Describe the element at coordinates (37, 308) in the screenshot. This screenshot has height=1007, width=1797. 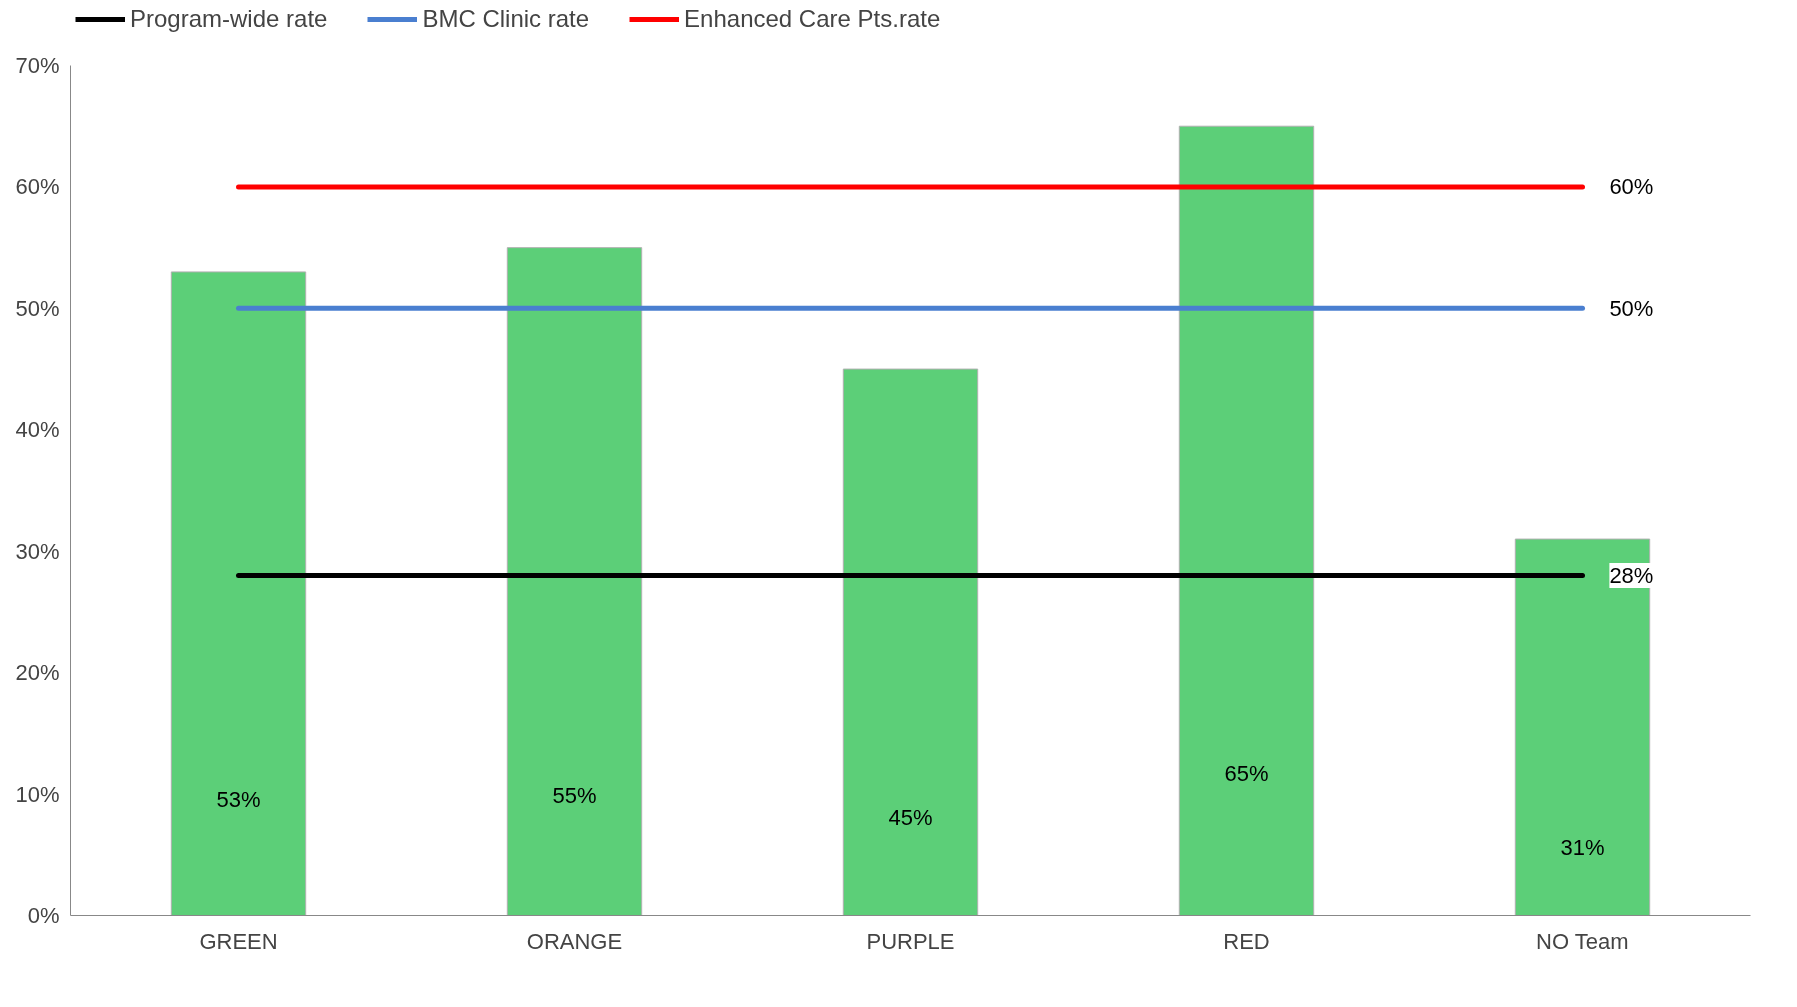
I see `y-tick-label: 50%` at that location.